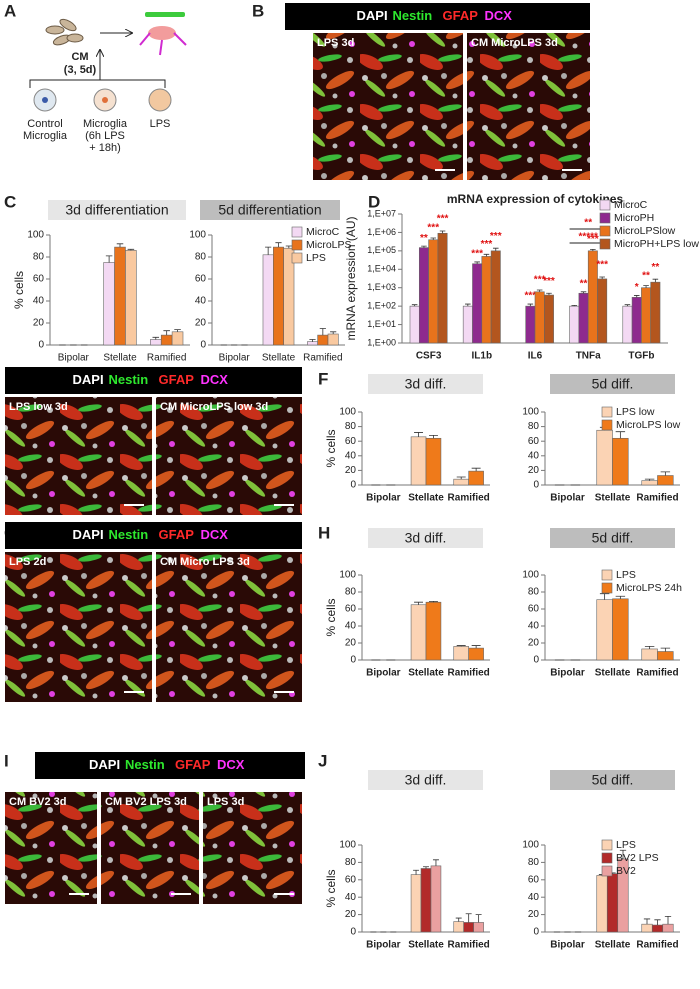 This screenshot has width=700, height=989. Describe the element at coordinates (88, 534) in the screenshot. I see `stain-label: DAPI` at that location.